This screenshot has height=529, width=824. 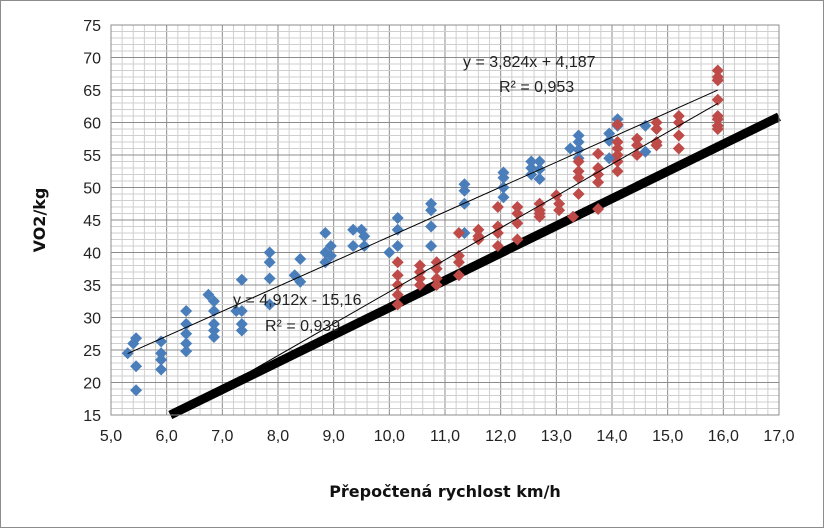 I want to click on trendline-equation-1: y = 3,824x + 4,187, so click(x=529, y=62).